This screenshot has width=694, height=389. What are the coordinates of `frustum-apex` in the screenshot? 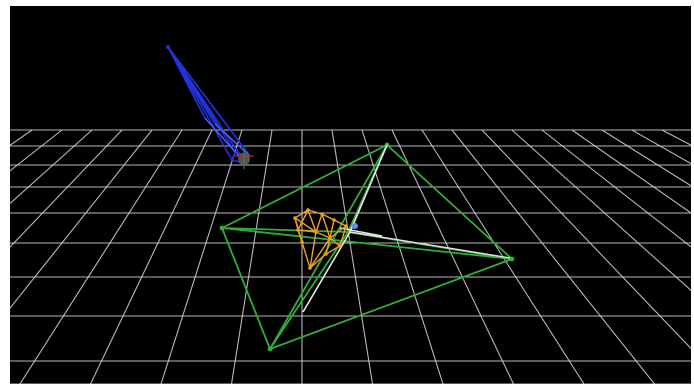 It's located at (168, 47).